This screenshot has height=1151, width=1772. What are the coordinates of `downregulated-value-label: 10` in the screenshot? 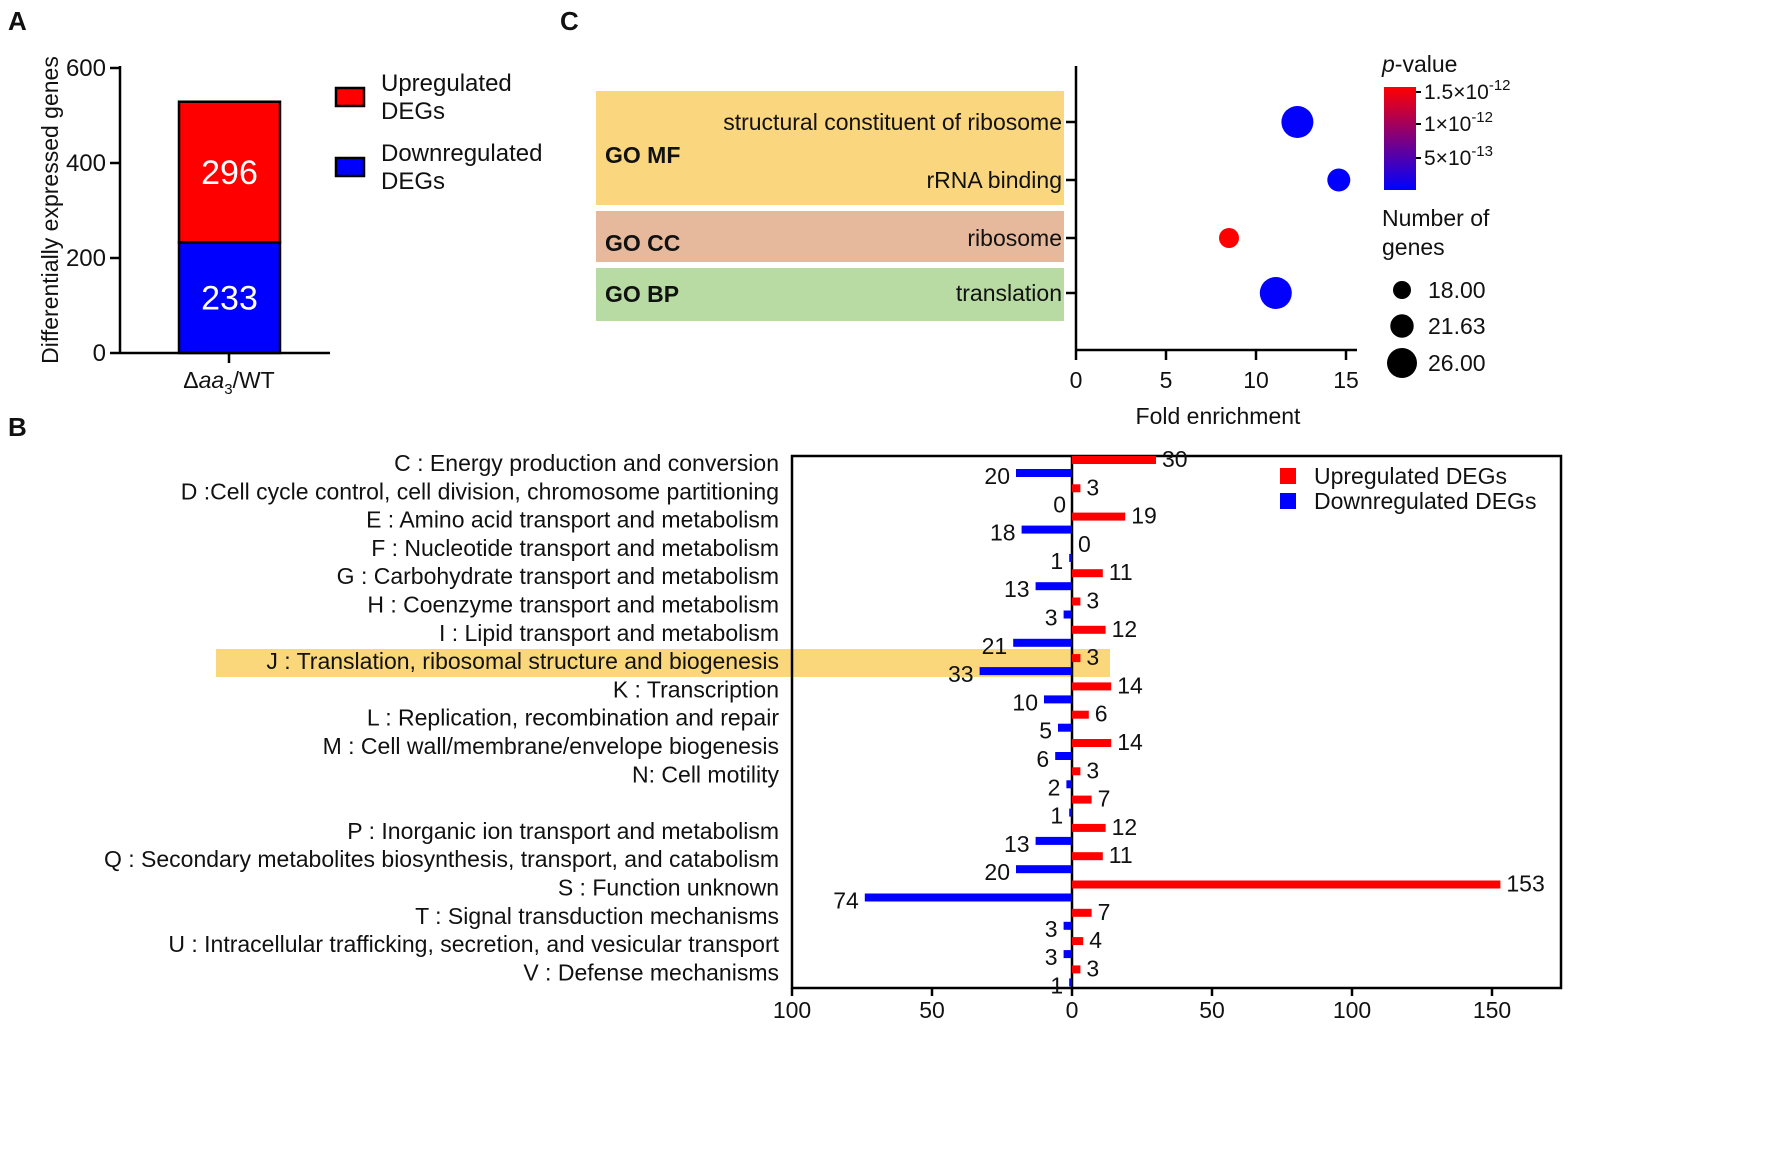 It's located at (1025, 702).